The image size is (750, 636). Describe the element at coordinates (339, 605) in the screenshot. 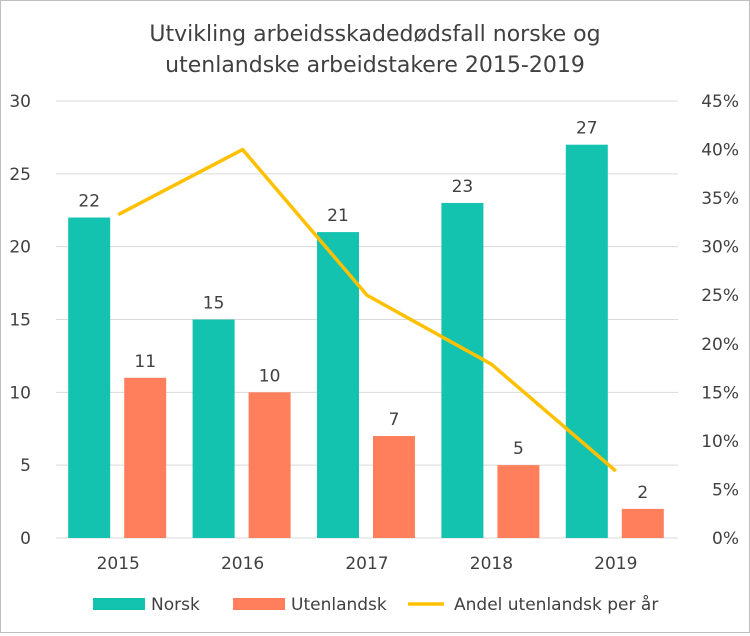

I see `legend-label: Utenlandsk` at that location.